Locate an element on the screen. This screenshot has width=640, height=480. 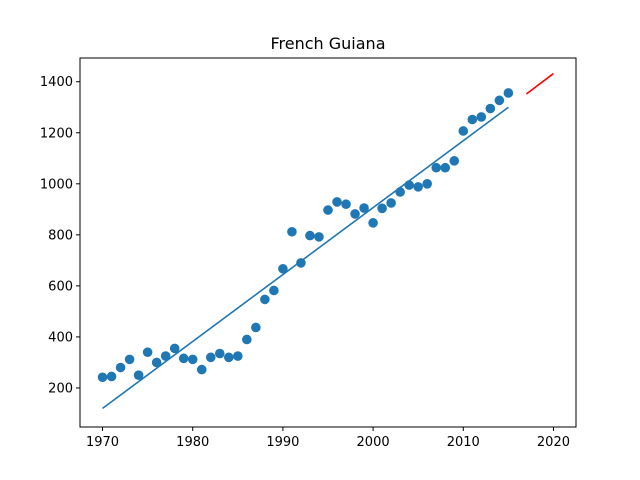
y-tick-label: 400 is located at coordinates (60, 337).